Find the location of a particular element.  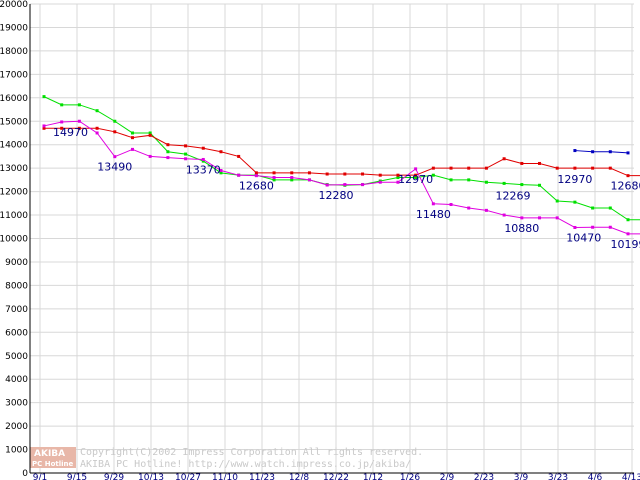

y-tick-label: 15000 is located at coordinates (14, 122).